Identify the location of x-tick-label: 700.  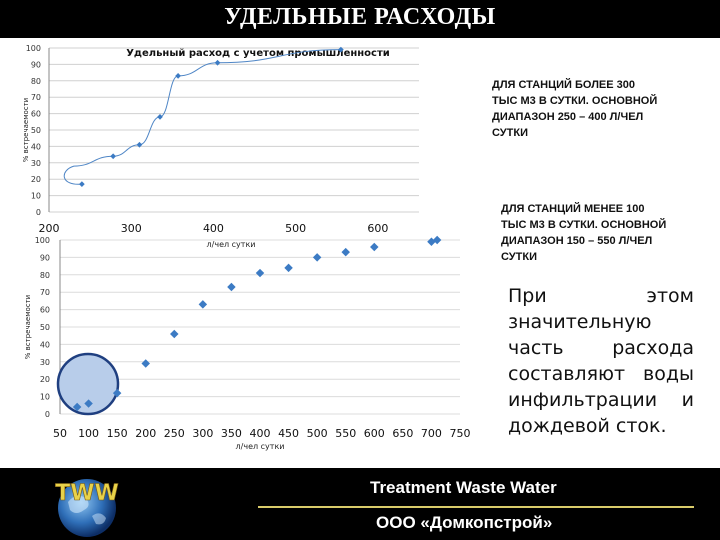
(431, 433).